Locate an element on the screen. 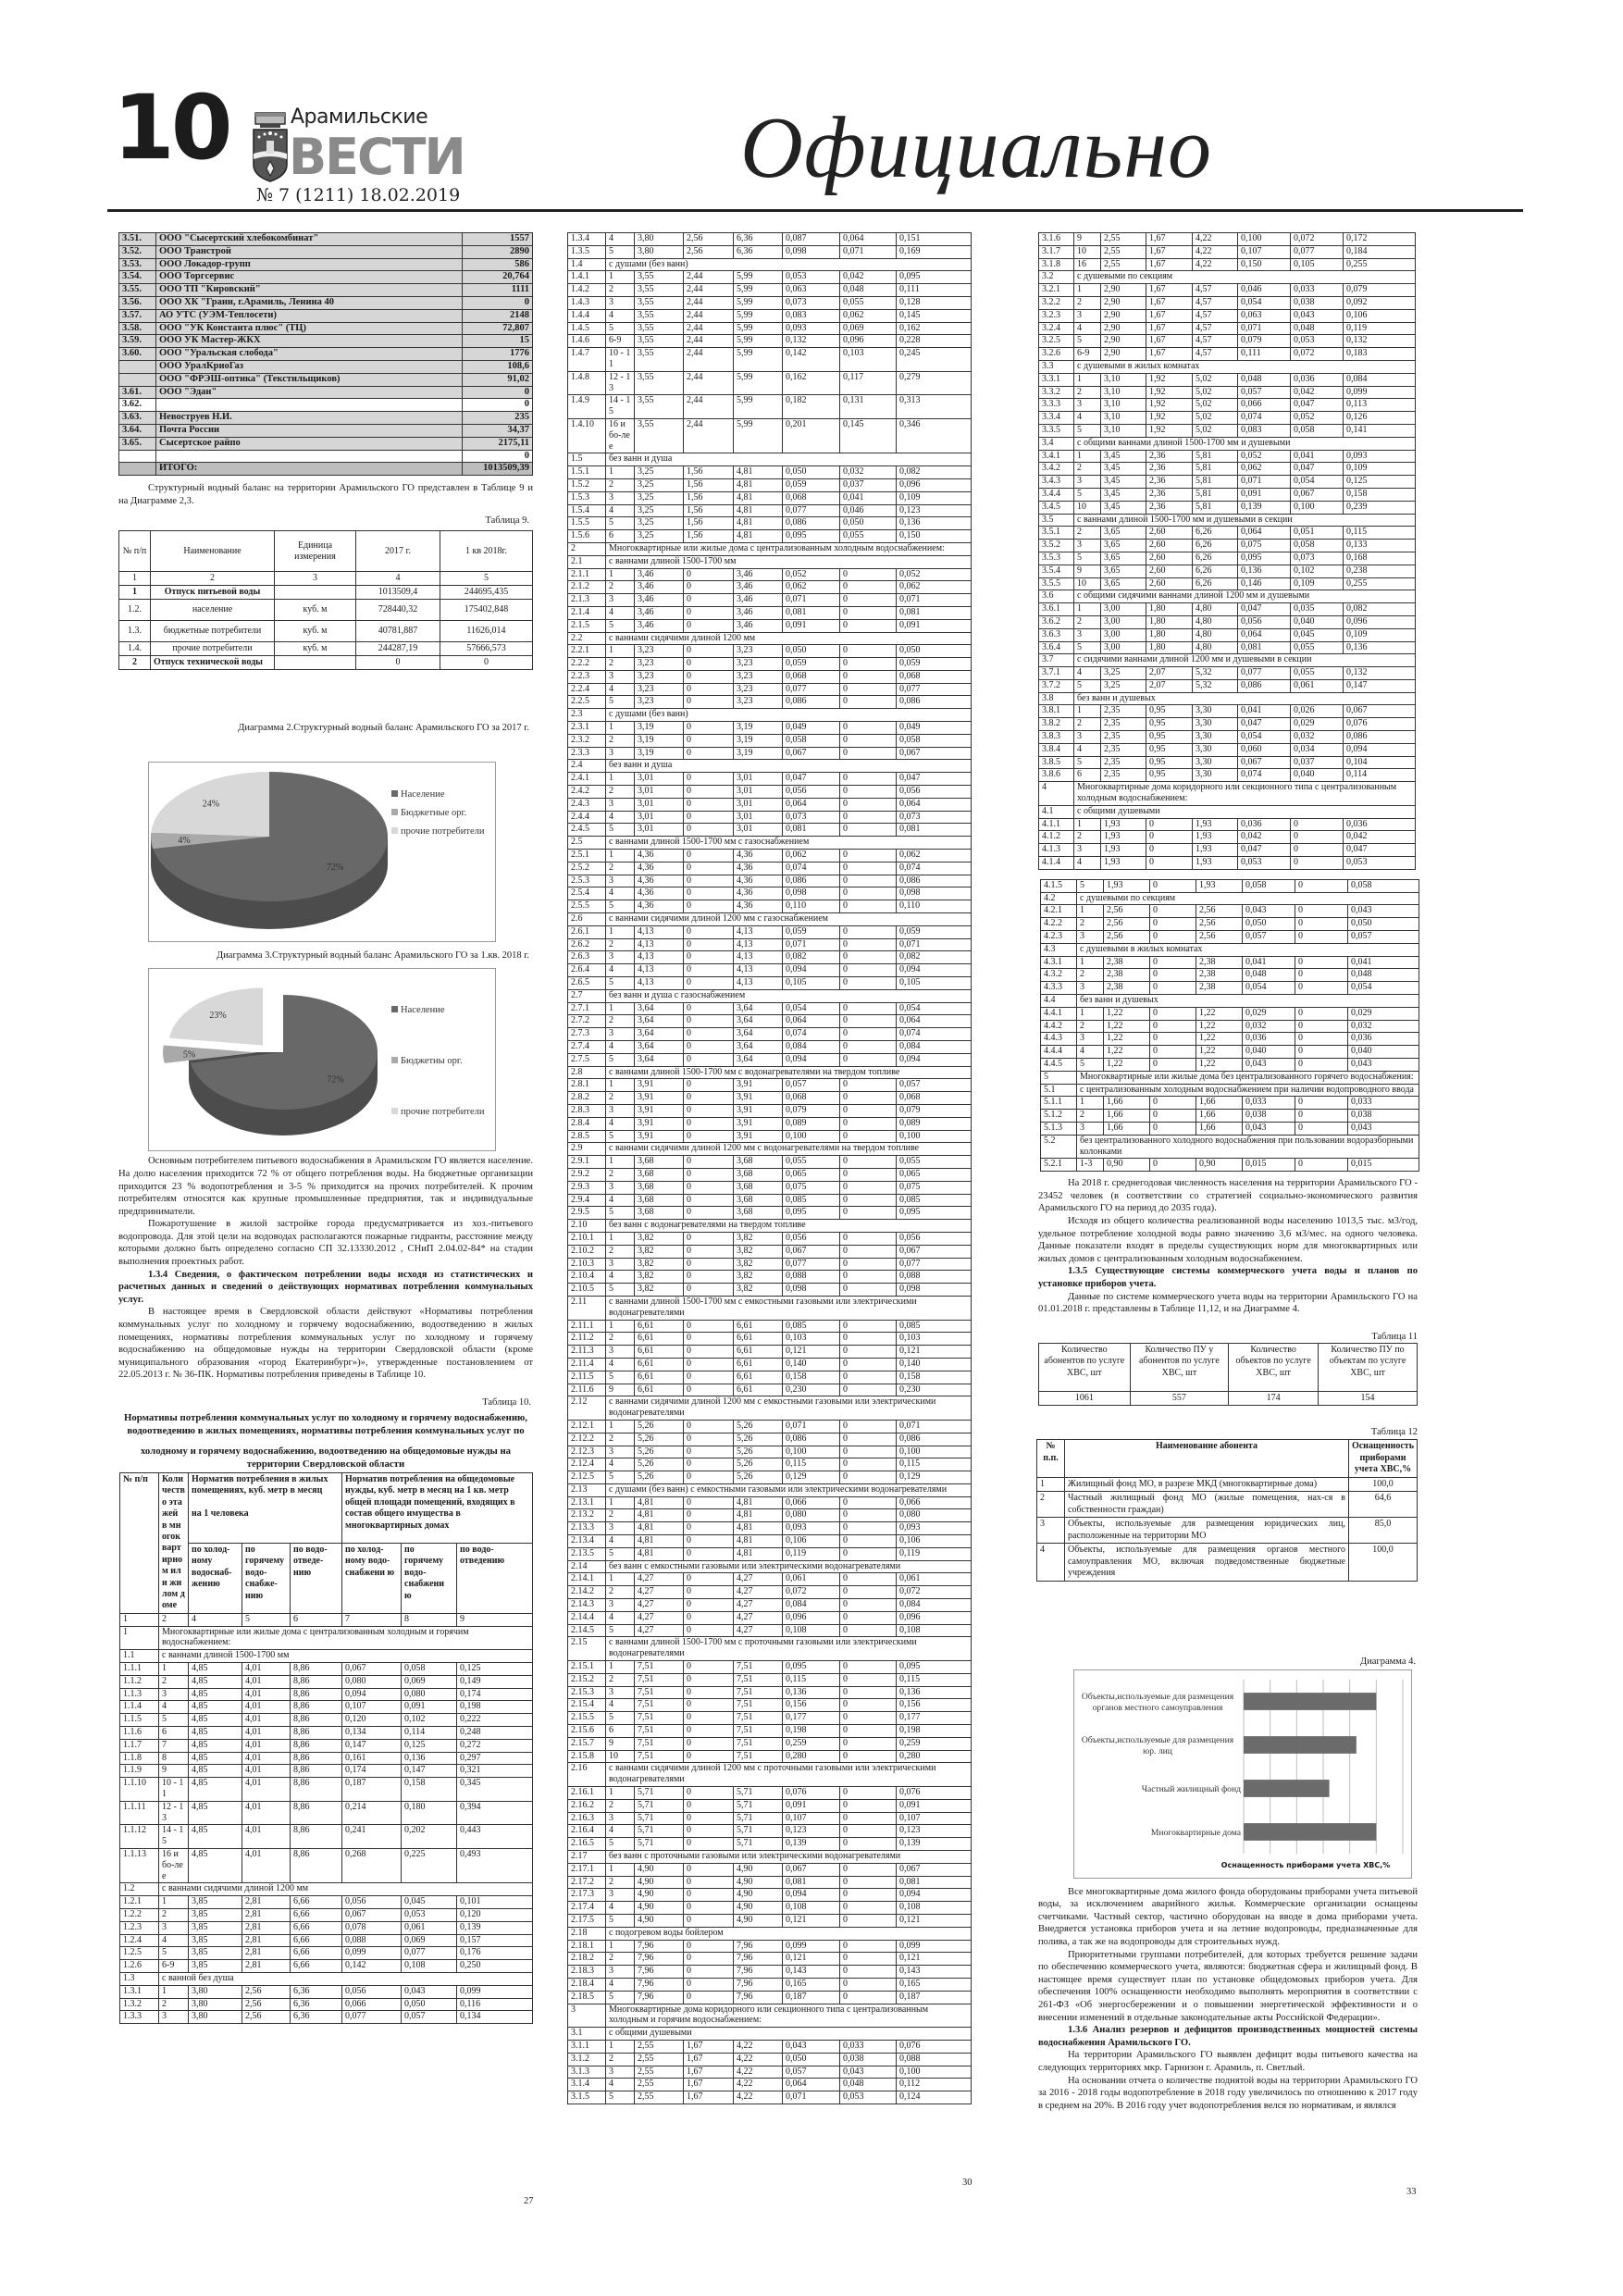 This screenshot has height=2296, width=1623. item-number: 3.1.7 is located at coordinates (1056, 252).